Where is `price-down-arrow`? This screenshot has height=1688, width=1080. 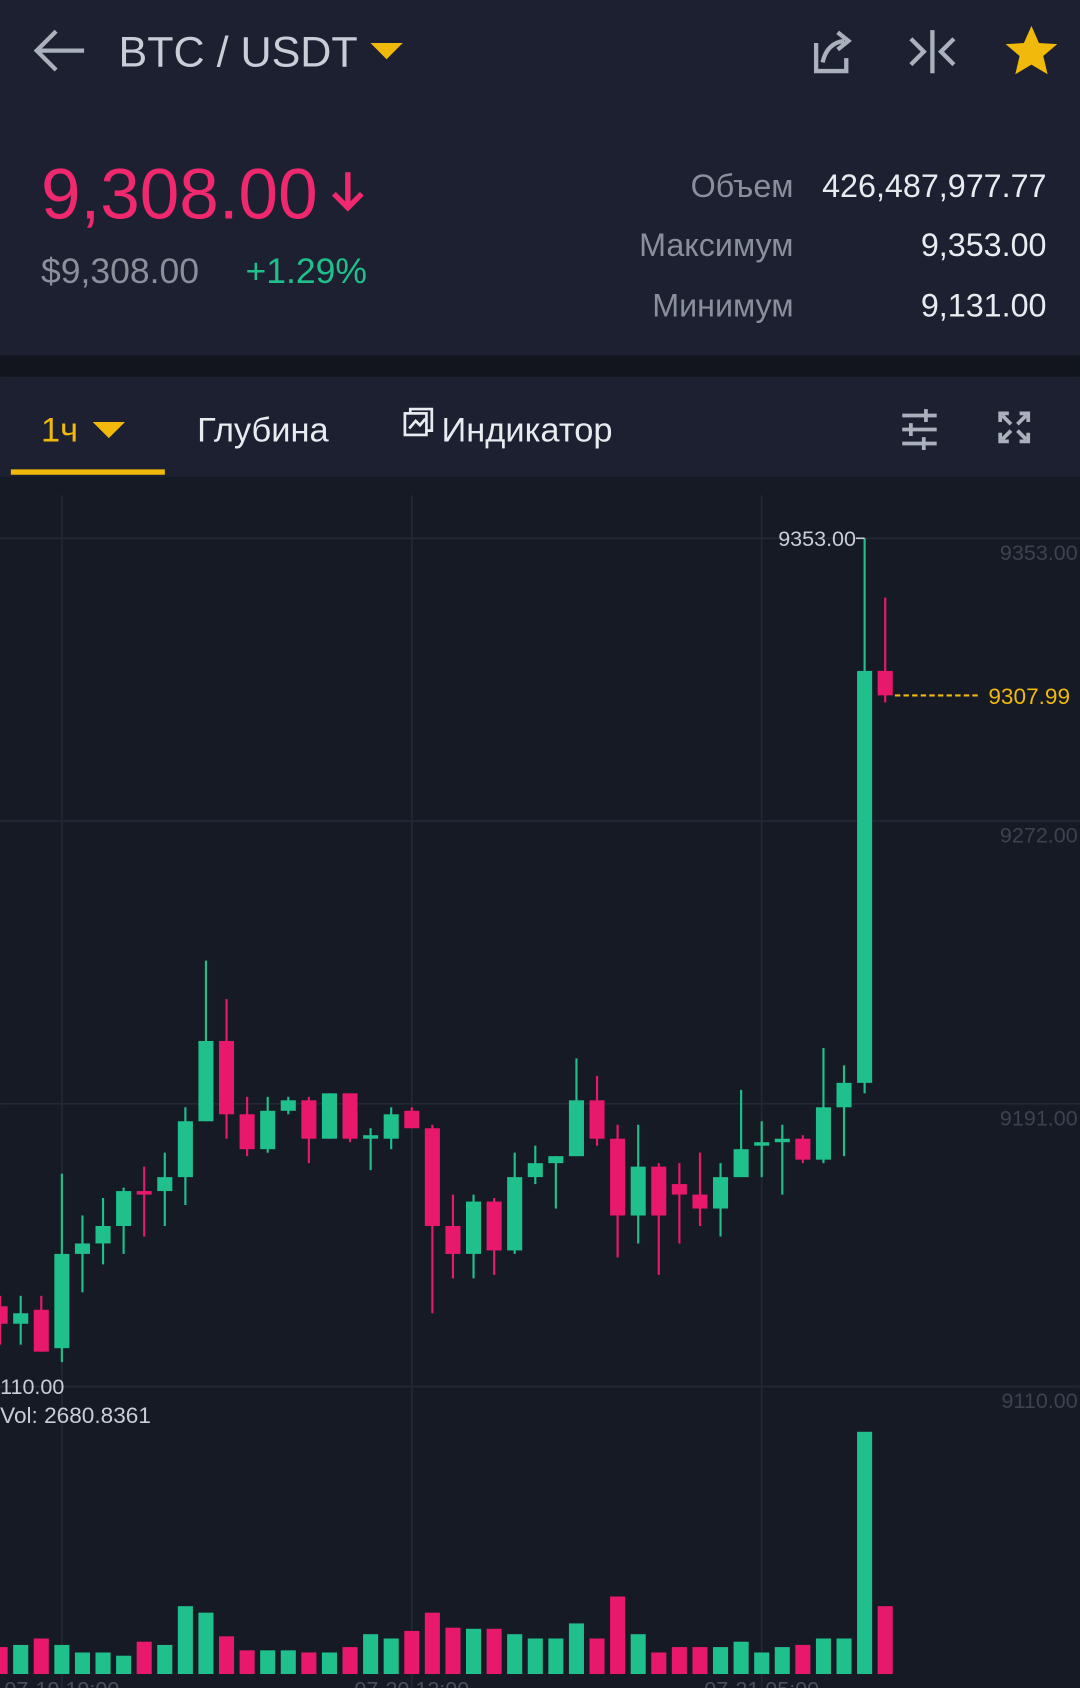
price-down-arrow is located at coordinates (347, 192).